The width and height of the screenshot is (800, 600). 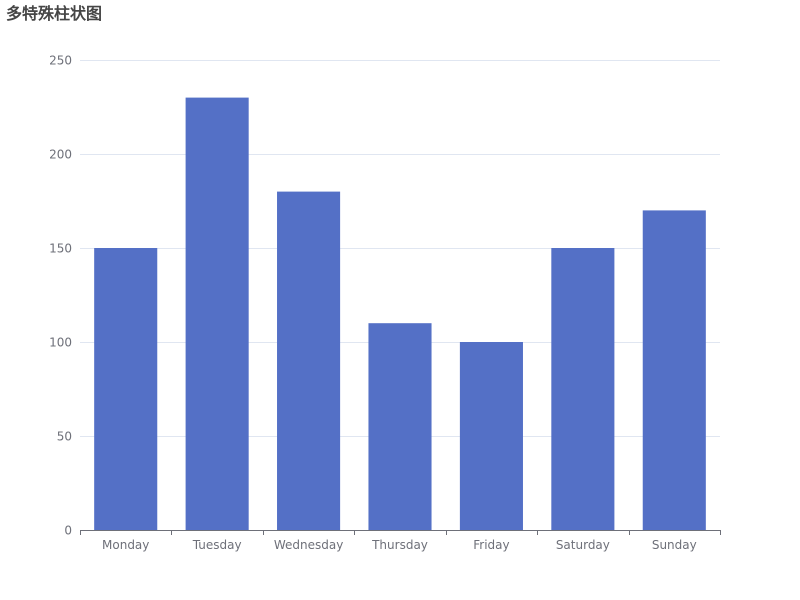 I want to click on x-tick-label: Monday, so click(x=125, y=545).